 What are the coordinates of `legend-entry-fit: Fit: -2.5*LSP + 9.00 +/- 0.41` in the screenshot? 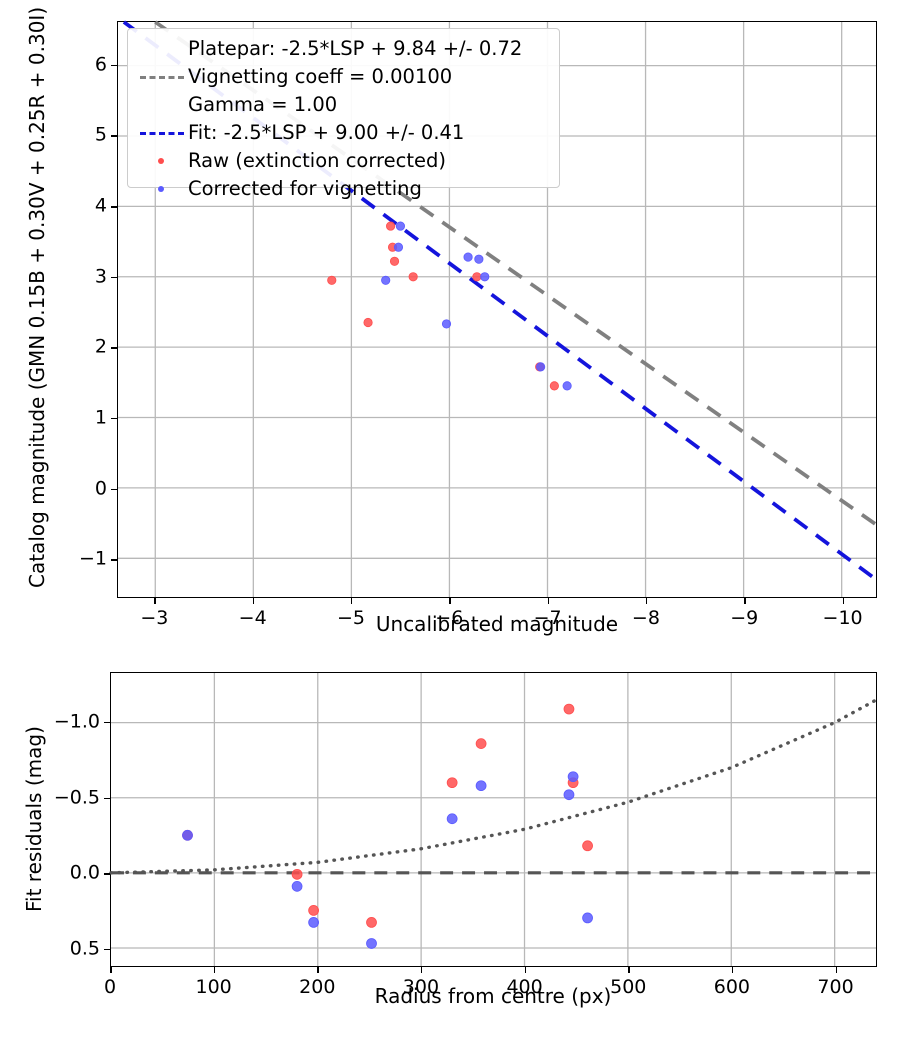 It's located at (343, 133).